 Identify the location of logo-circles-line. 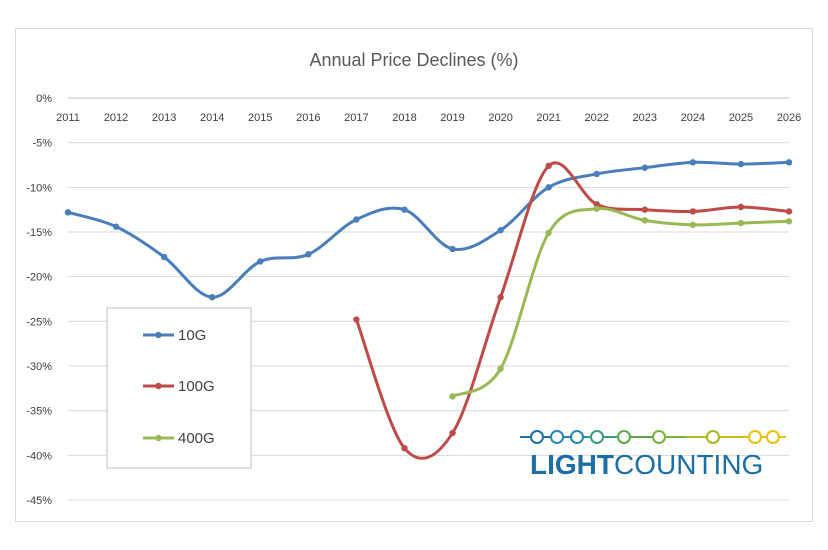
(653, 437).